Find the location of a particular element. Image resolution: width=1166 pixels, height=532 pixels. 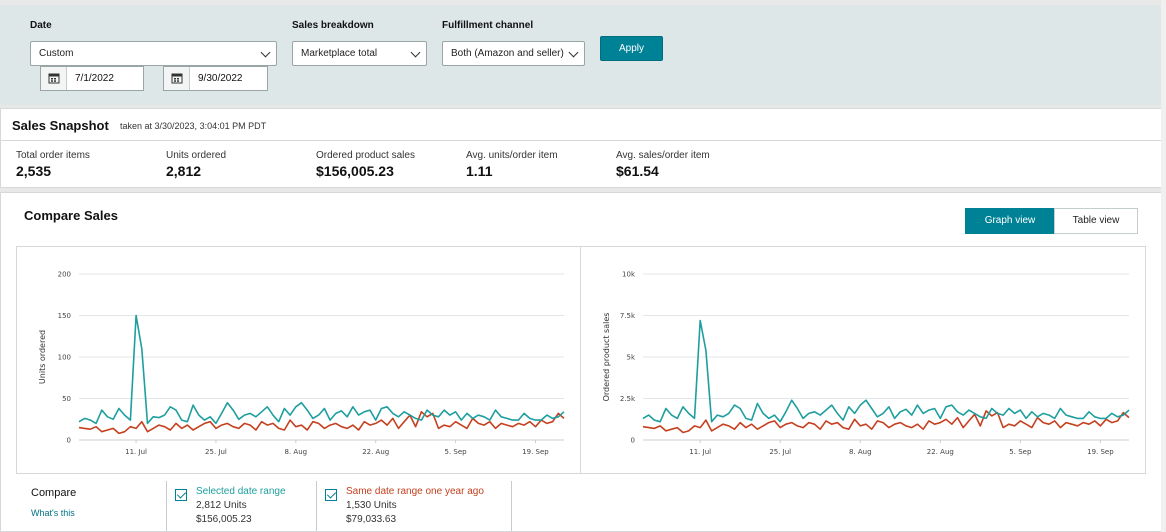

y-tick-label: 200 is located at coordinates (64, 275).